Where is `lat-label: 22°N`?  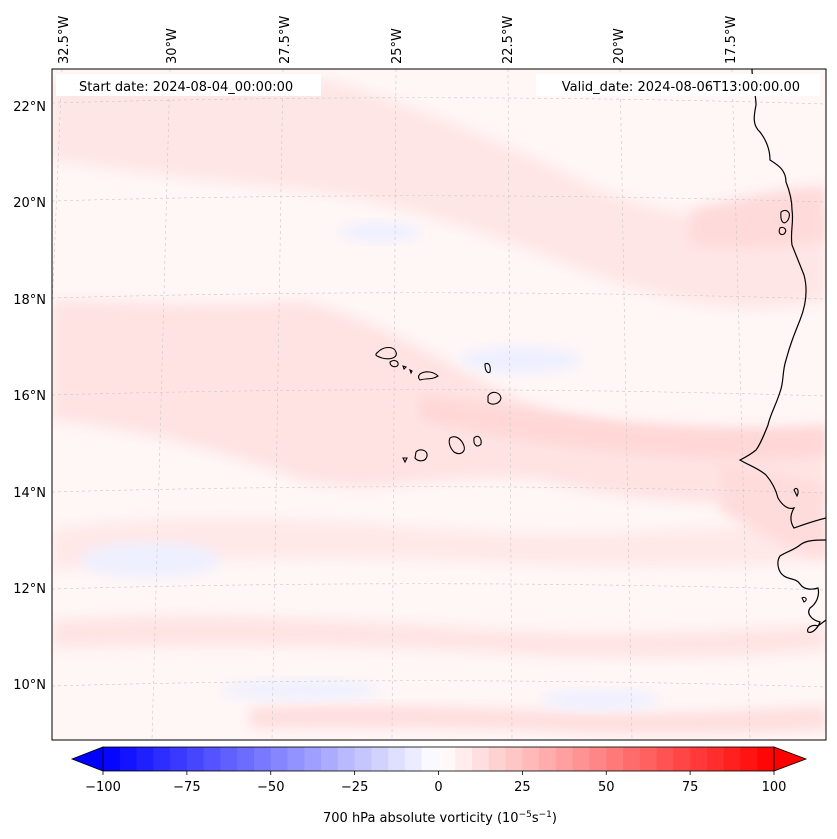
lat-label: 22°N is located at coordinates (29, 107).